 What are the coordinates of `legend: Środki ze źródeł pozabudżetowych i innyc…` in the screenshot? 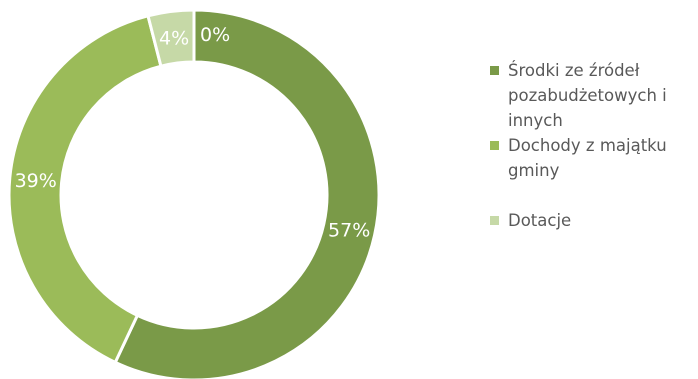 It's located at (594, 145).